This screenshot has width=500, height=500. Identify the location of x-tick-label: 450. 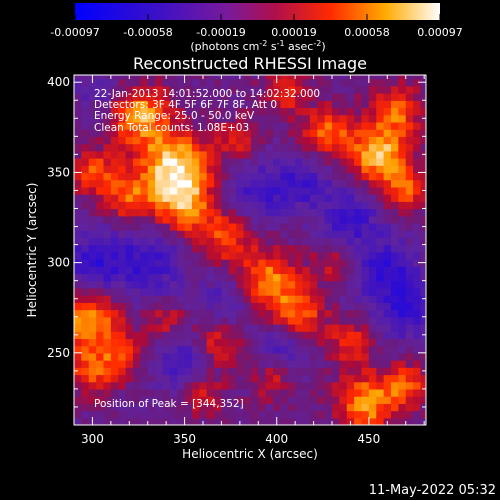
(368, 439).